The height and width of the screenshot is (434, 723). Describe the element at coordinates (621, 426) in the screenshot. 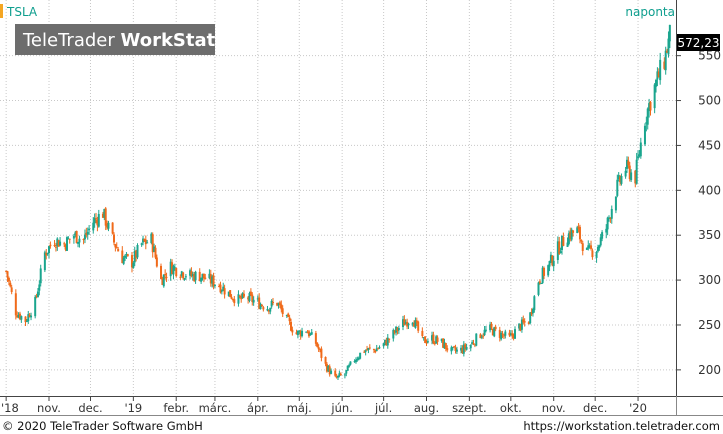

I see `source-link: https://workstation.teletrader.com` at that location.